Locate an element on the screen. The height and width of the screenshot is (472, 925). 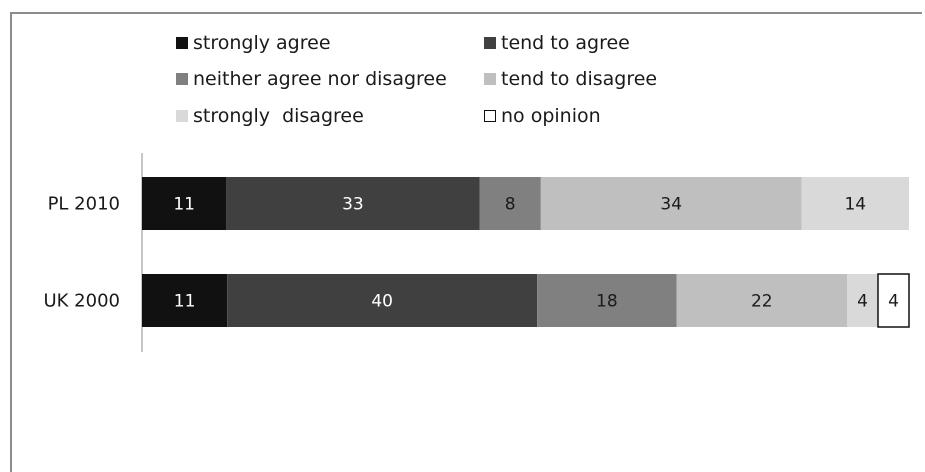
legend-item-no-opinion: no opinion is located at coordinates (542, 116).